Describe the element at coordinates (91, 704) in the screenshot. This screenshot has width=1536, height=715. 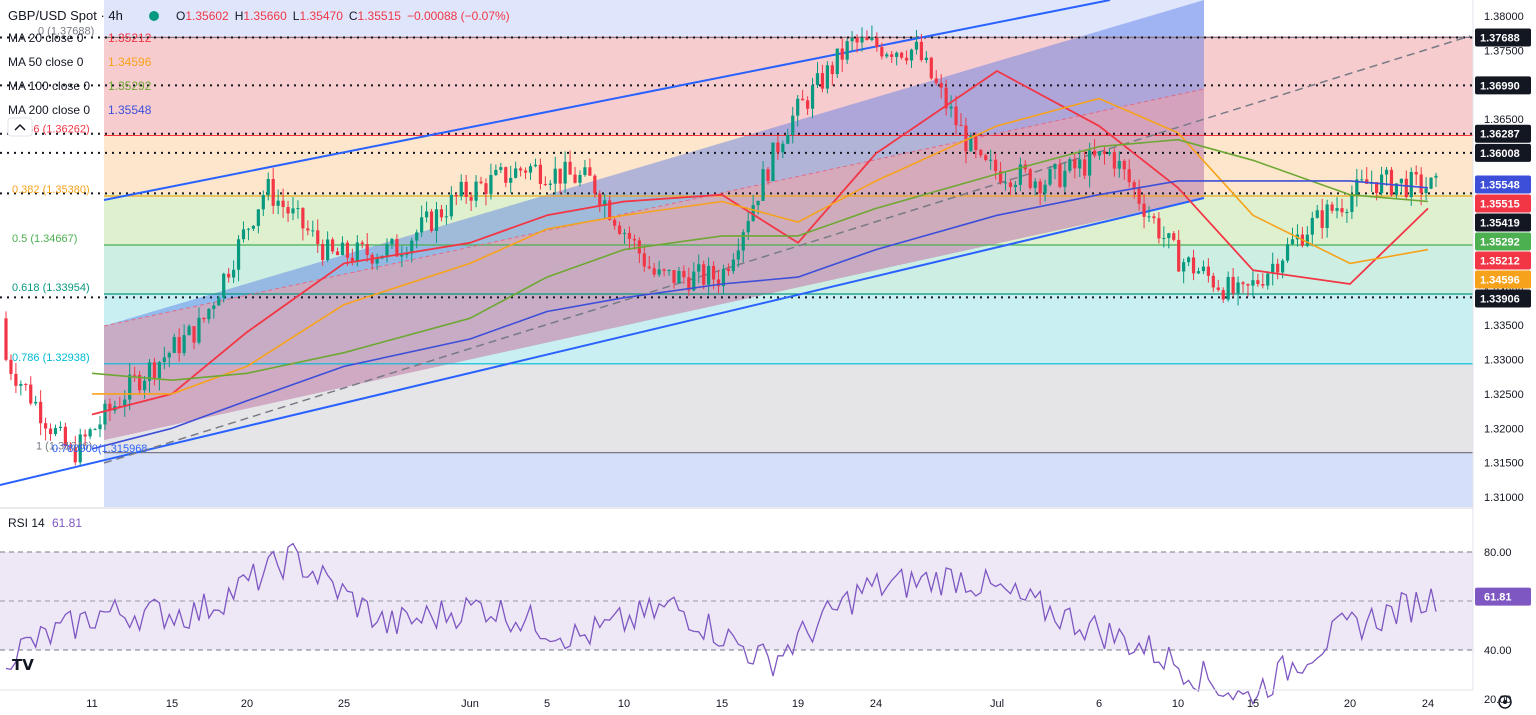
I see `time-tick-0: 11` at that location.